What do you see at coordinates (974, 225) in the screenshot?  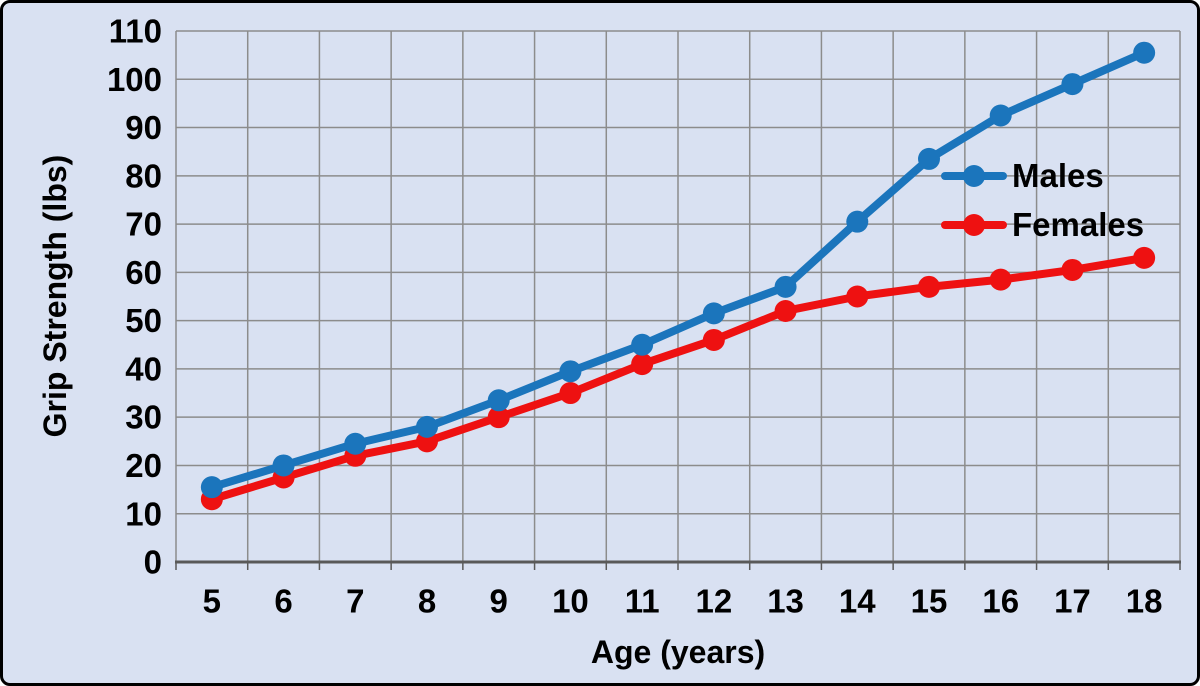 I see `females-series-icon` at bounding box center [974, 225].